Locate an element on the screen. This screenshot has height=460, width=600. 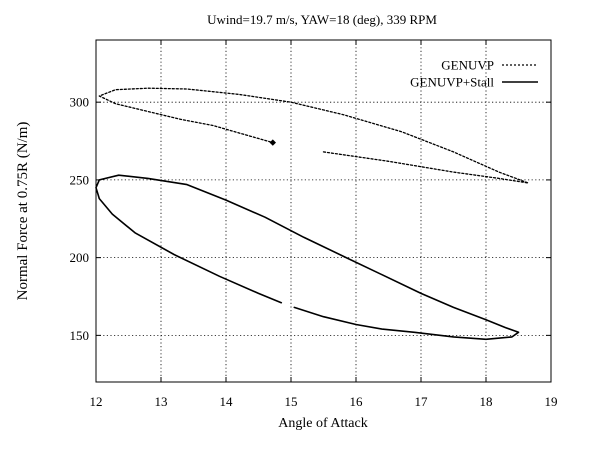
legend-label-2: GENUVP+Stall is located at coordinates (452, 82).